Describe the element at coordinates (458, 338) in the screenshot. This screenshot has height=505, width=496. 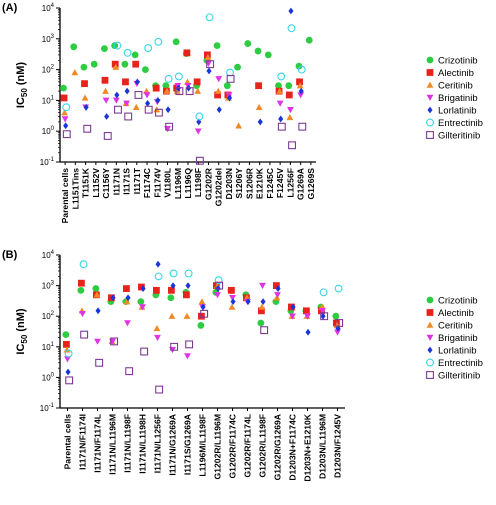
I see `panel-b-legend-label: Brigatinib` at that location.